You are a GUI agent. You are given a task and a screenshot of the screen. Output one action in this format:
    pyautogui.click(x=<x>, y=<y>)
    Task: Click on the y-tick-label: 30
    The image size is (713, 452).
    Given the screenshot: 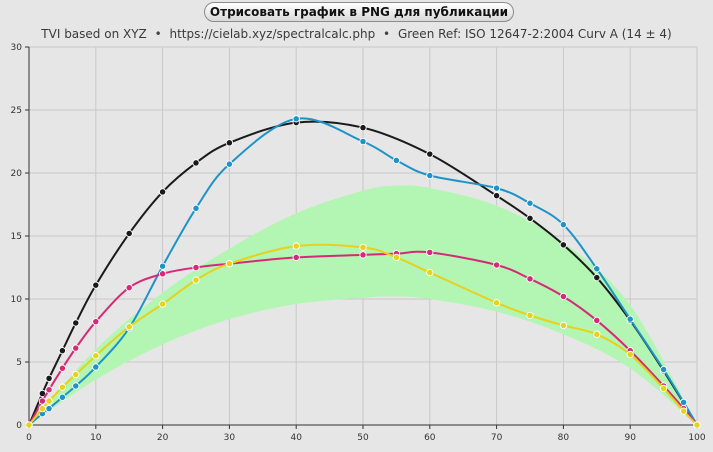 What is the action you would take?
    pyautogui.click(x=17, y=48)
    